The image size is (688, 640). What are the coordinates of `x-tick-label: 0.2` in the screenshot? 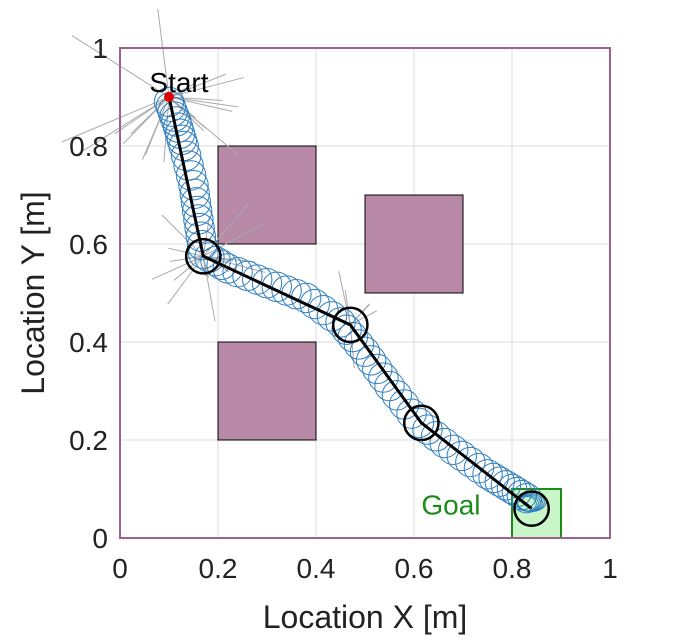 It's located at (218, 568).